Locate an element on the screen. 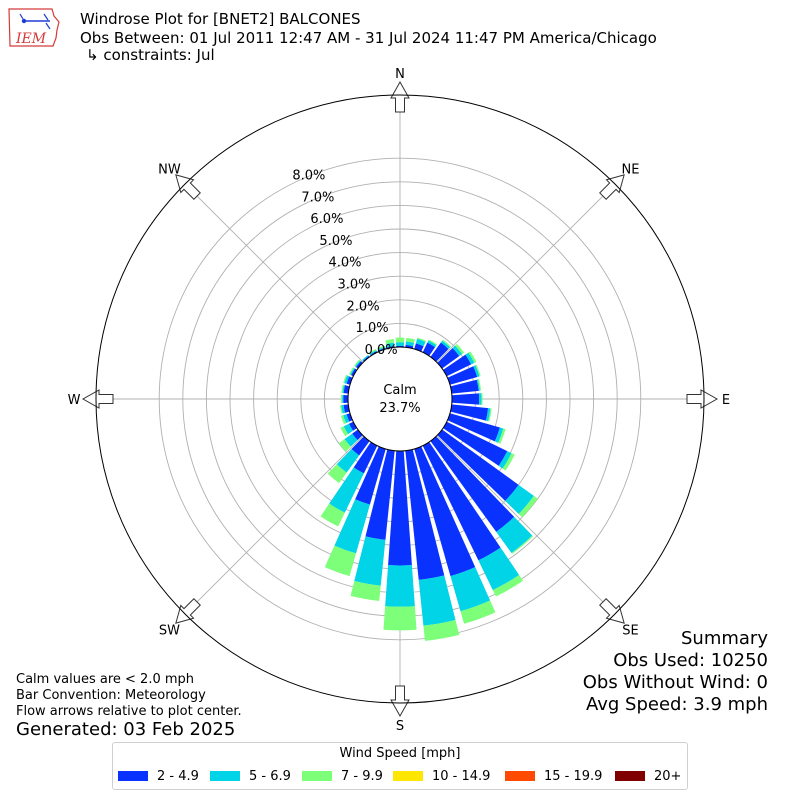  plot-title: Windrose Plot for [BNET2] BALCONES is located at coordinates (220, 19).